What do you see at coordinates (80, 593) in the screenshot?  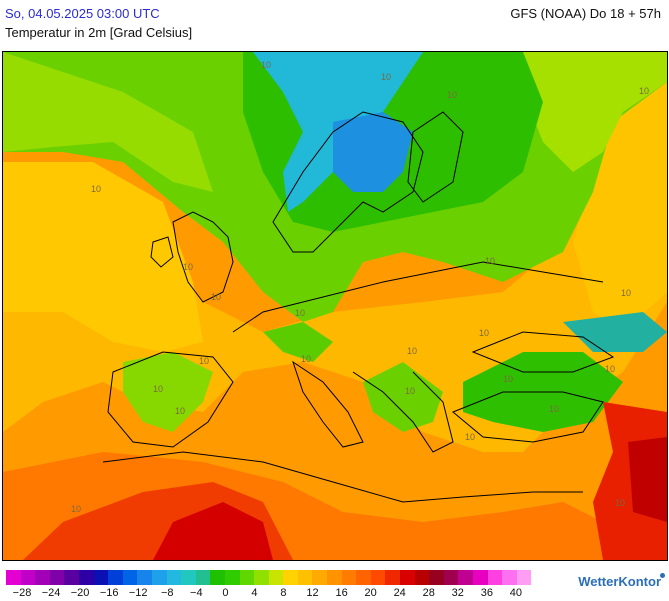 I see `legend-tick-label: −20` at bounding box center [80, 593].